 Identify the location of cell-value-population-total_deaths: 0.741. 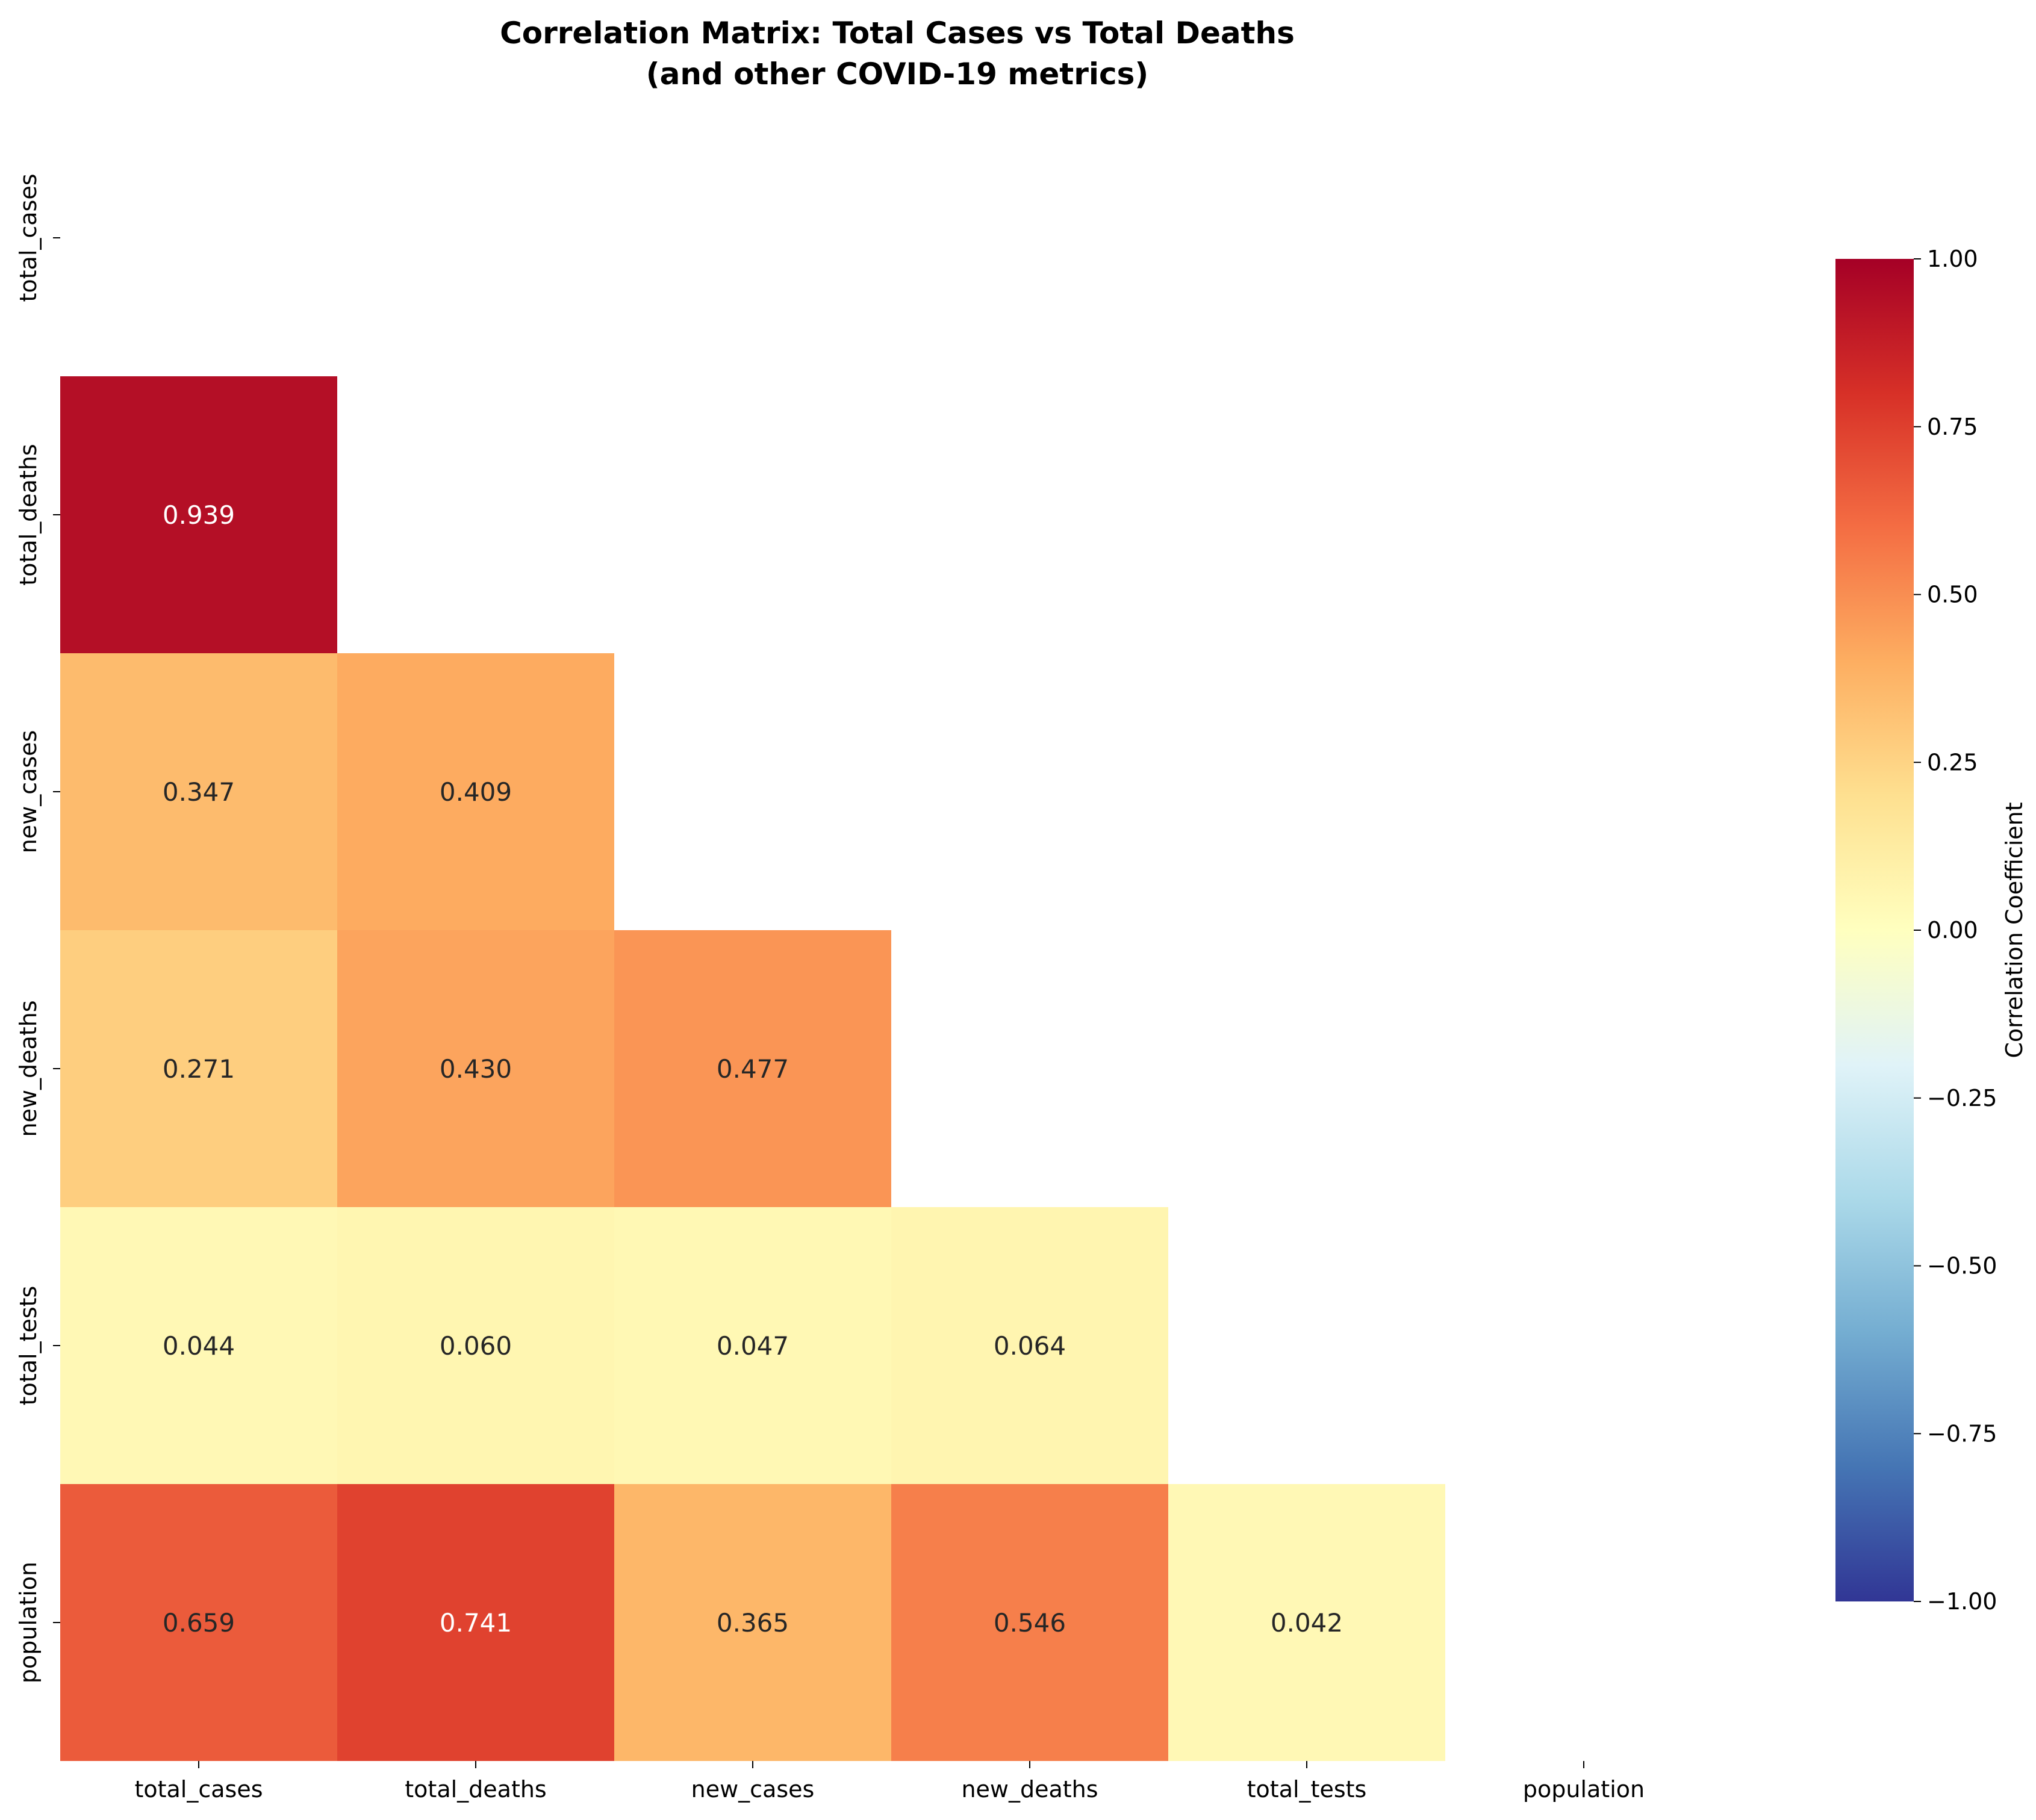
(476, 1623).